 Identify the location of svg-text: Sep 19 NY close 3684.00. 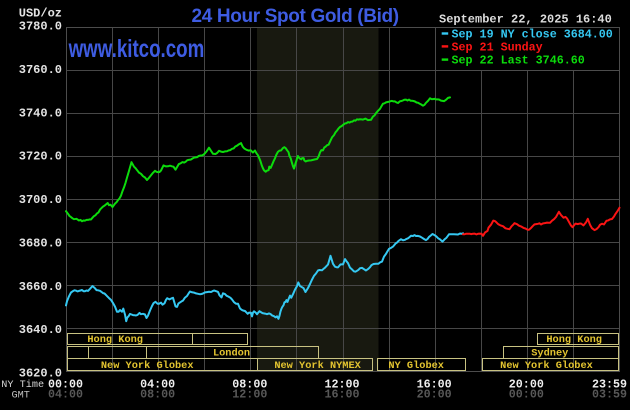
(532, 34).